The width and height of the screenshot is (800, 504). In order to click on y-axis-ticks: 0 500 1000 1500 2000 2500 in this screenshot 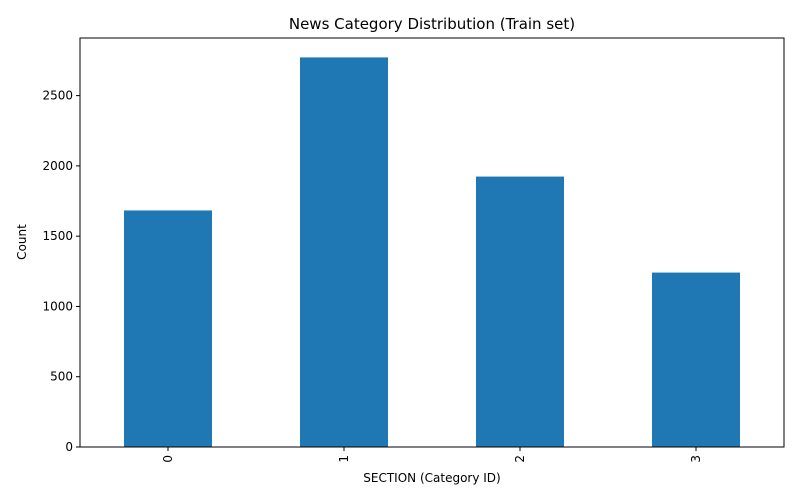, I will do `click(61, 271)`.